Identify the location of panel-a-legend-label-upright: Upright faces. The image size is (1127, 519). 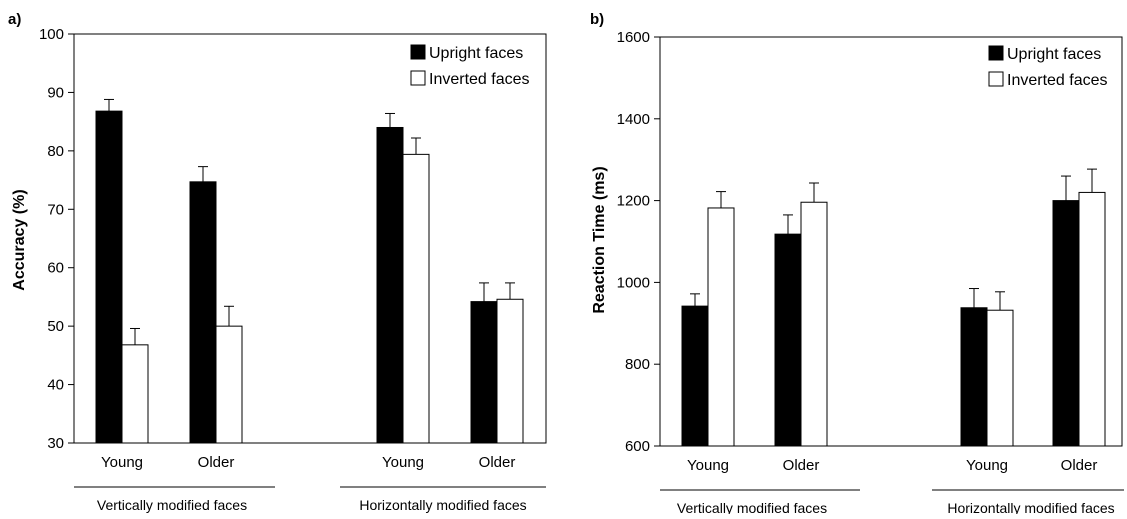
(476, 53).